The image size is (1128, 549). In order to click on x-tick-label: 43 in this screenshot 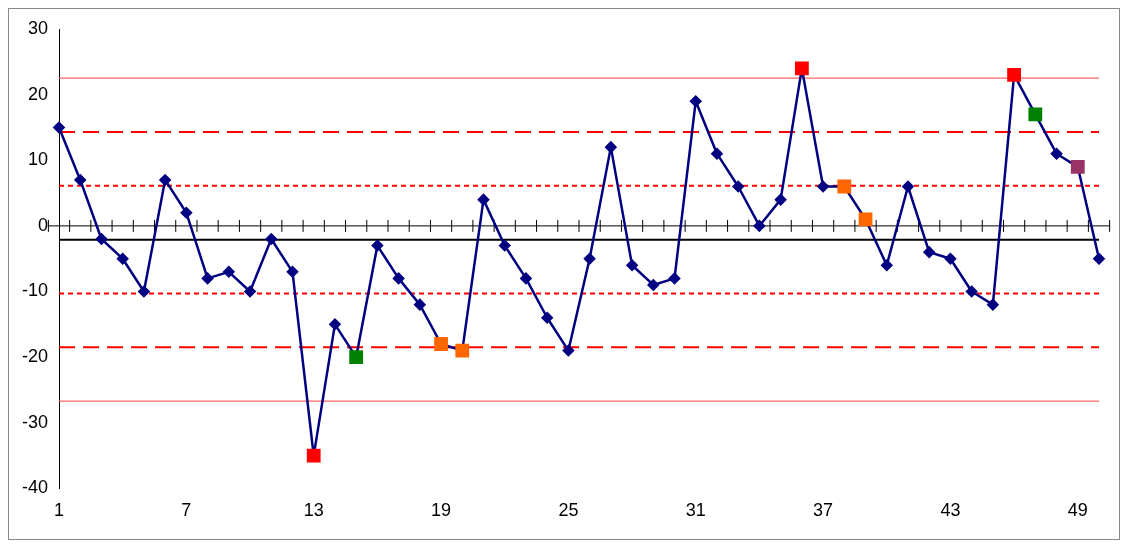, I will do `click(950, 510)`.